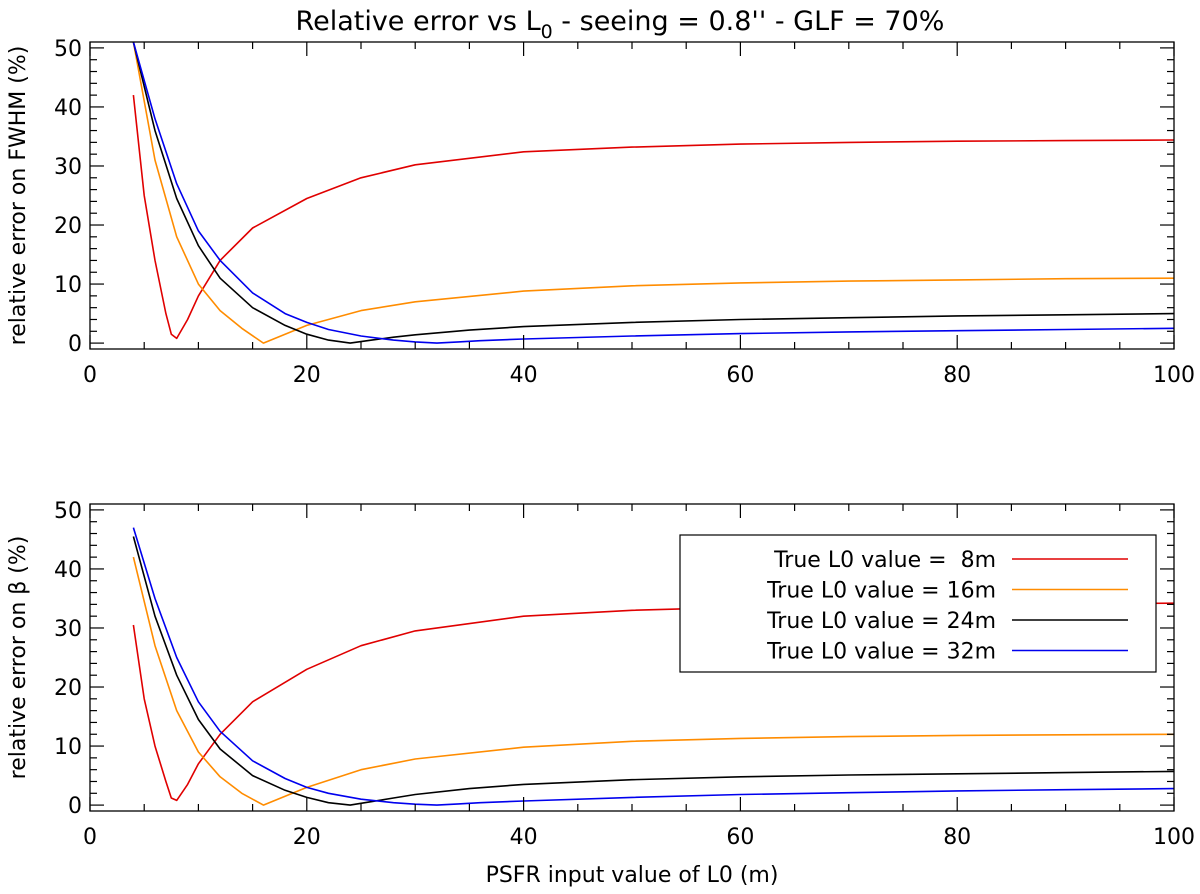 The image size is (1200, 894). What do you see at coordinates (881, 591) in the screenshot?
I see `legend-entry-label: True L0 value = 16m` at bounding box center [881, 591].